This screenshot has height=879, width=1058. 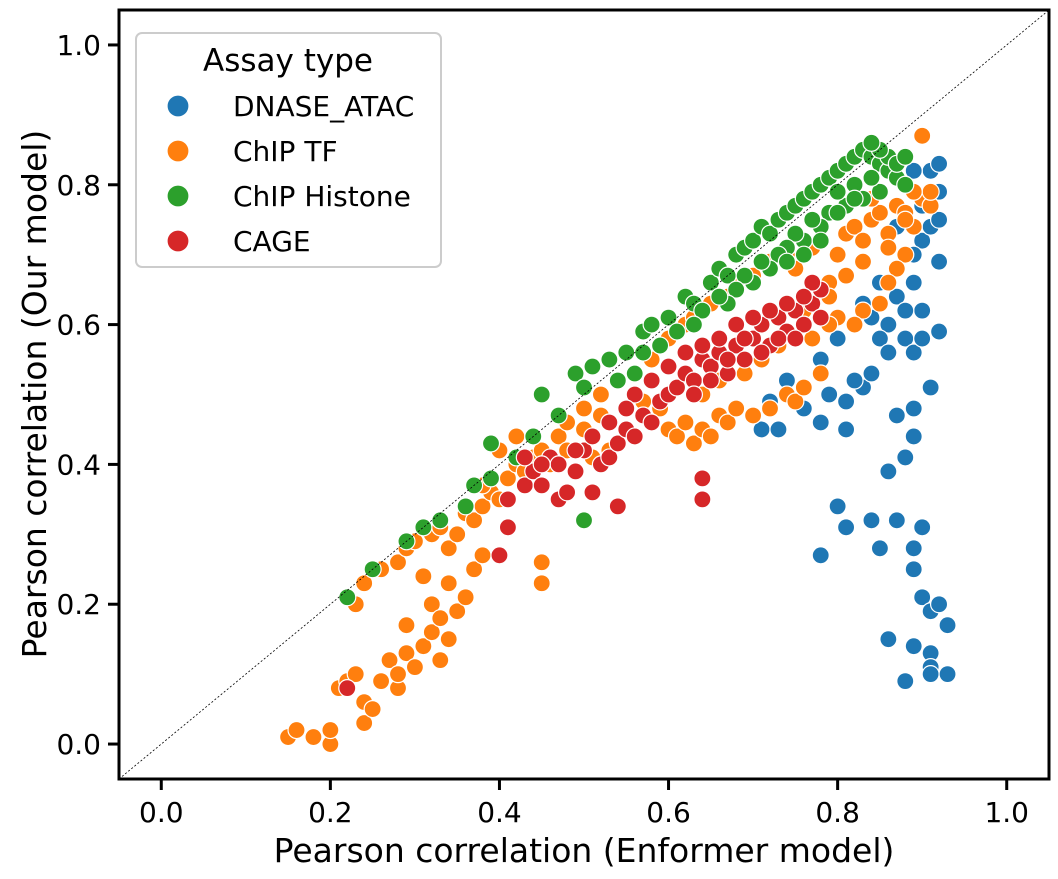 I want to click on legend-label: ChIP Histone, so click(x=322, y=196).